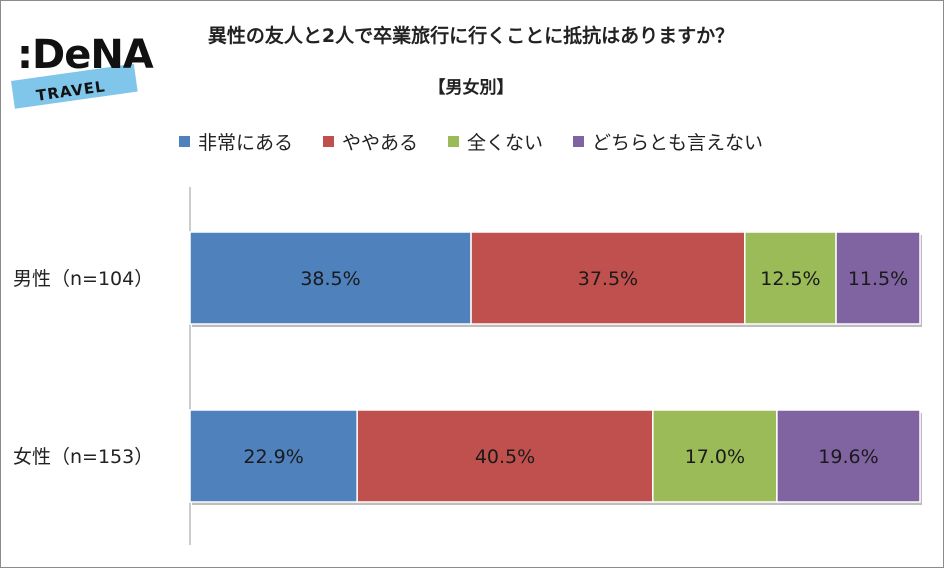 The image size is (944, 568). What do you see at coordinates (246, 142) in the screenshot?
I see `legend-label-0: 非常にある` at bounding box center [246, 142].